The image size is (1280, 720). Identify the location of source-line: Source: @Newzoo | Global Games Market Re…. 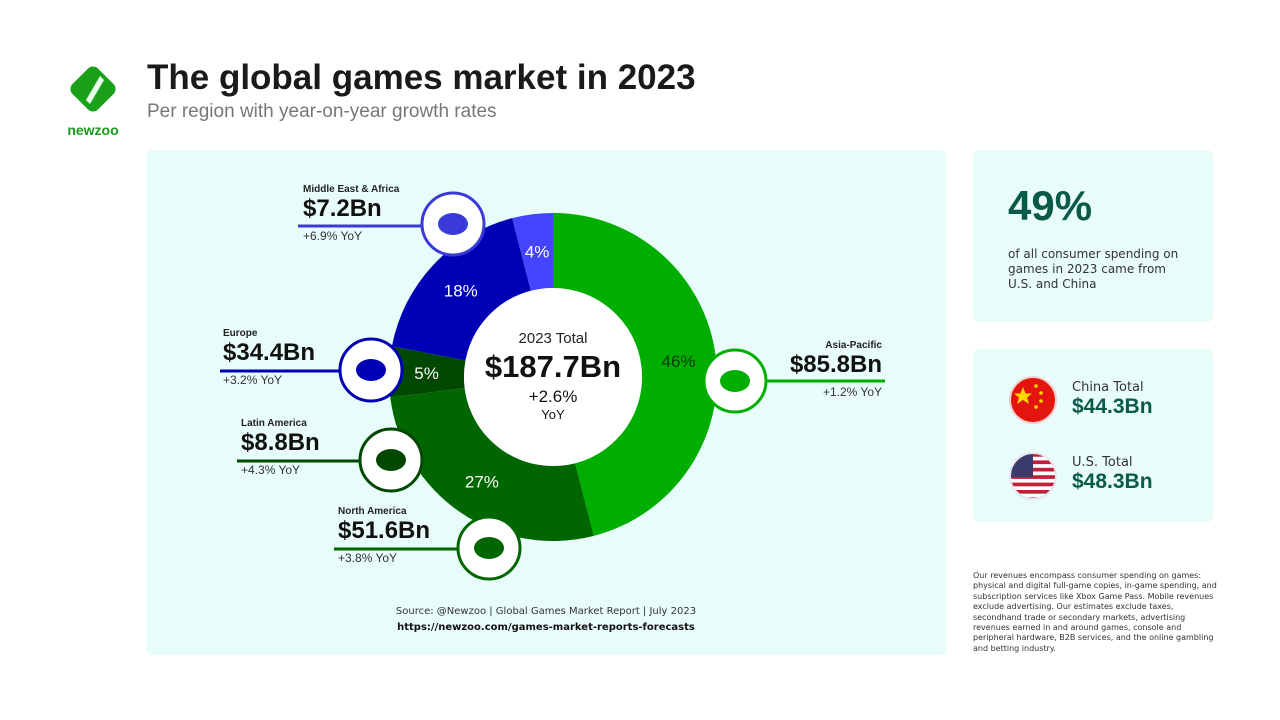
(546, 611).